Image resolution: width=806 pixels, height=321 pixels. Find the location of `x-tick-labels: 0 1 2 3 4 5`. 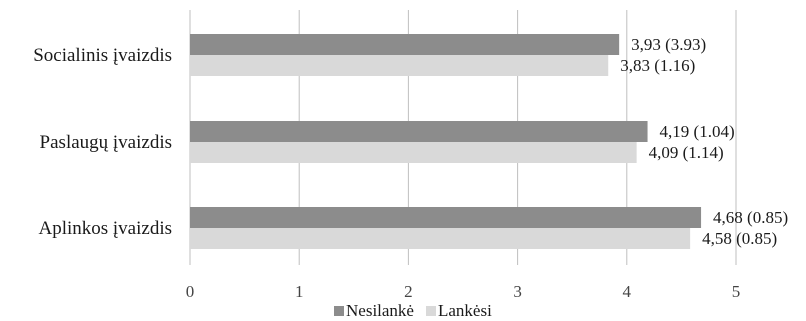

x-tick-labels: 0 1 2 3 4 5 is located at coordinates (463, 291).